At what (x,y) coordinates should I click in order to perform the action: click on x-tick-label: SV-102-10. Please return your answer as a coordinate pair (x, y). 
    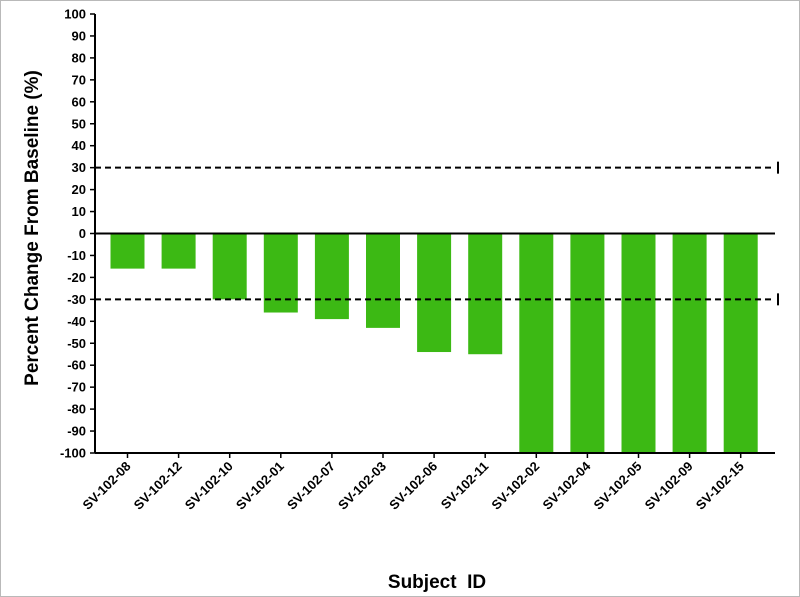
    Looking at the image, I should click on (209, 486).